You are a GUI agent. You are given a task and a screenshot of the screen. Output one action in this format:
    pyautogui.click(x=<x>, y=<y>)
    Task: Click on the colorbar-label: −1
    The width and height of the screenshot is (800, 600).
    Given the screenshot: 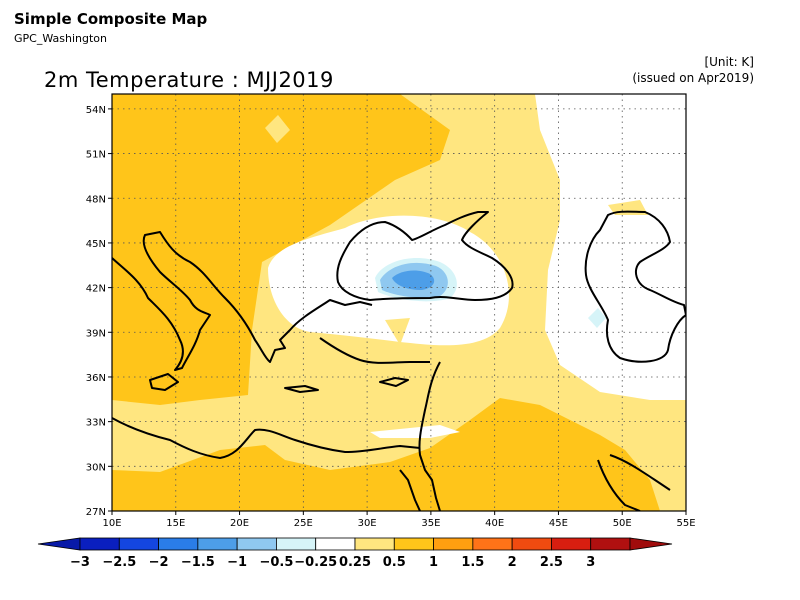 What is the action you would take?
    pyautogui.click(x=237, y=562)
    